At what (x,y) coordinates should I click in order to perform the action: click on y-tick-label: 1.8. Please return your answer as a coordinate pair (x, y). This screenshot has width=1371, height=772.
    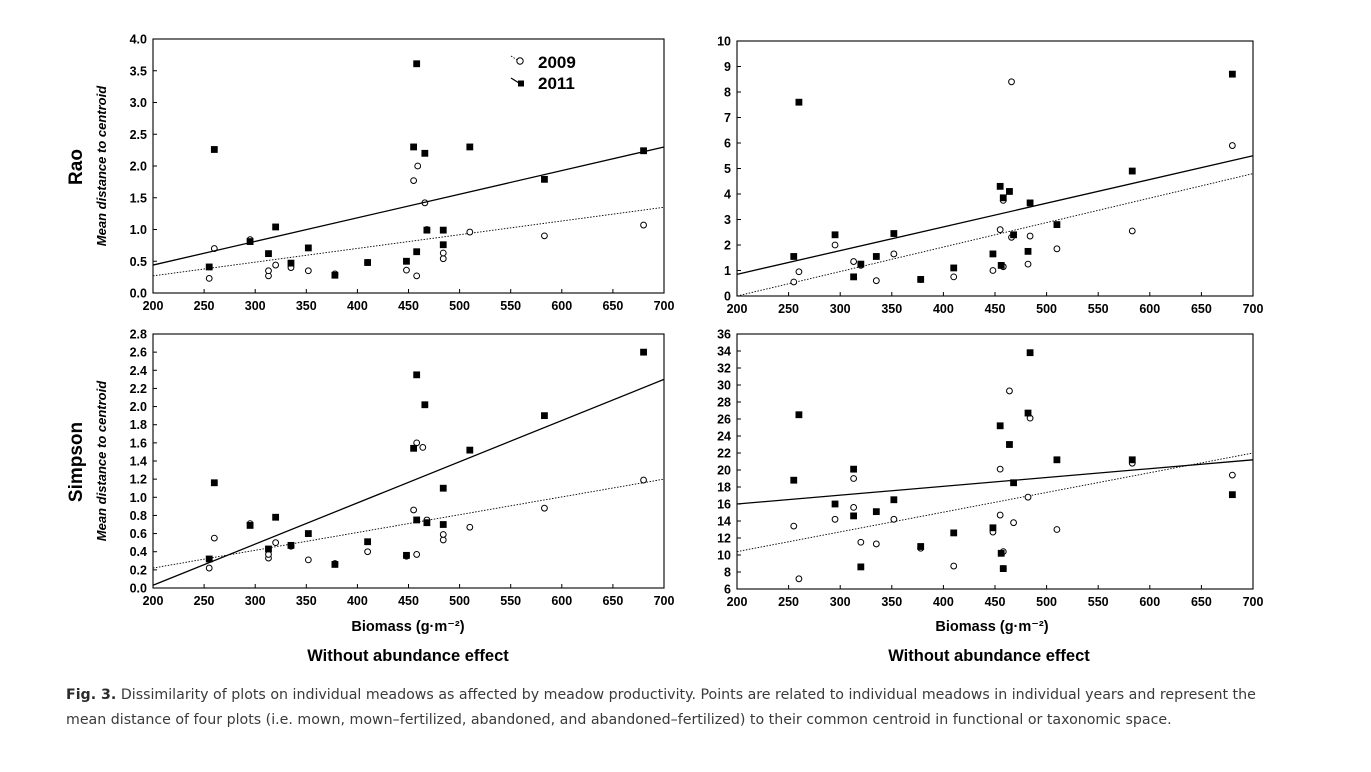
    Looking at the image, I should click on (138, 425).